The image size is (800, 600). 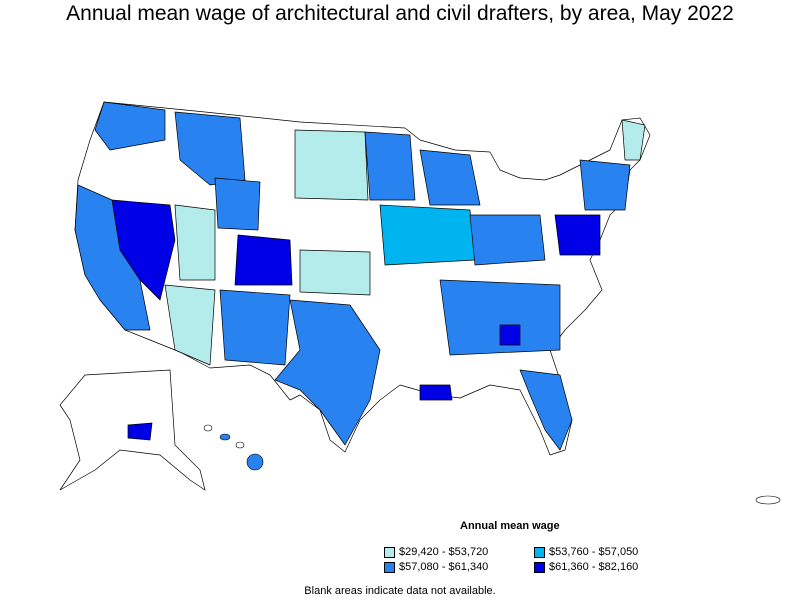 I want to click on region-midwest, so click(x=427, y=235).